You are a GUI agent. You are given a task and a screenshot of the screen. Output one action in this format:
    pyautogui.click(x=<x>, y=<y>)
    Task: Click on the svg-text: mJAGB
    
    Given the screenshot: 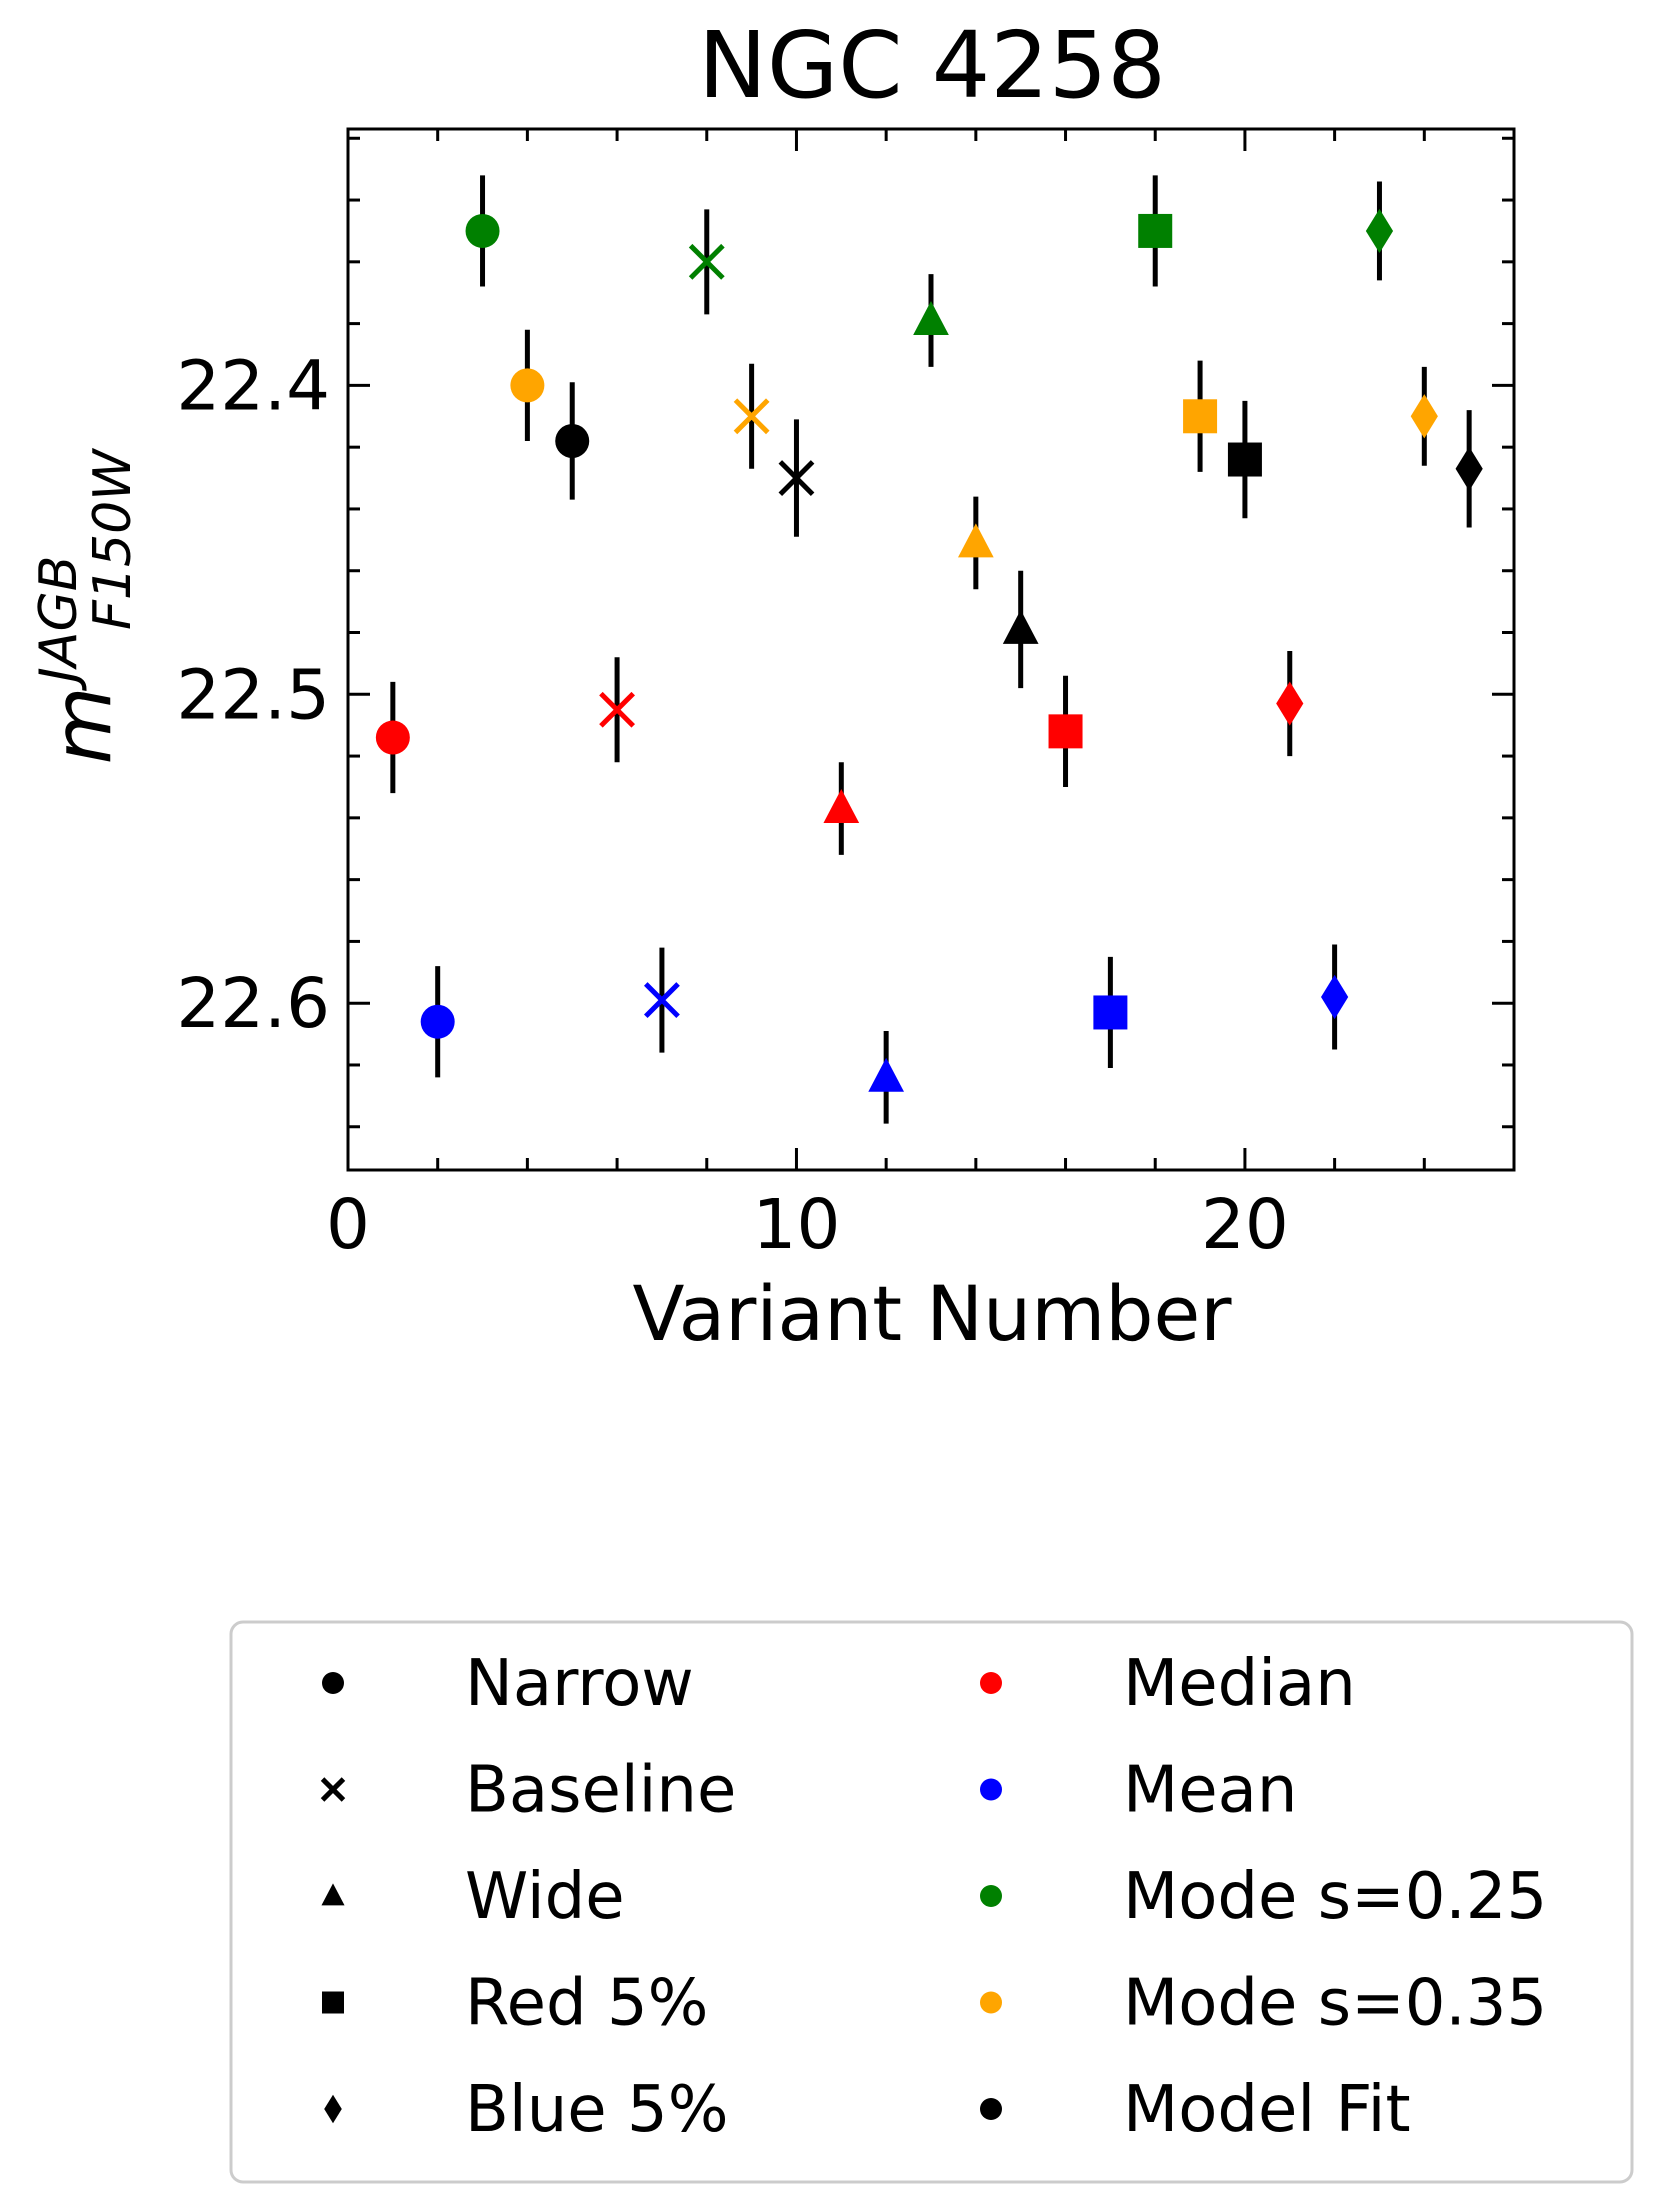 What is the action you would take?
    pyautogui.click(x=79, y=660)
    